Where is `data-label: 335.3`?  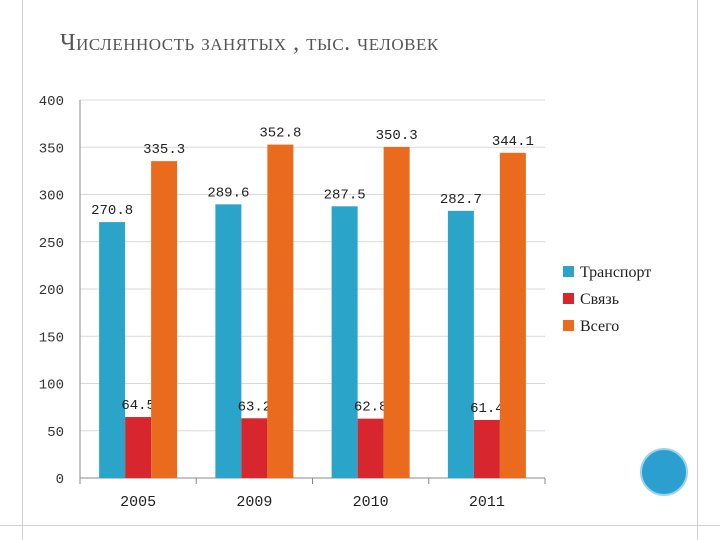
data-label: 335.3 is located at coordinates (164, 150).